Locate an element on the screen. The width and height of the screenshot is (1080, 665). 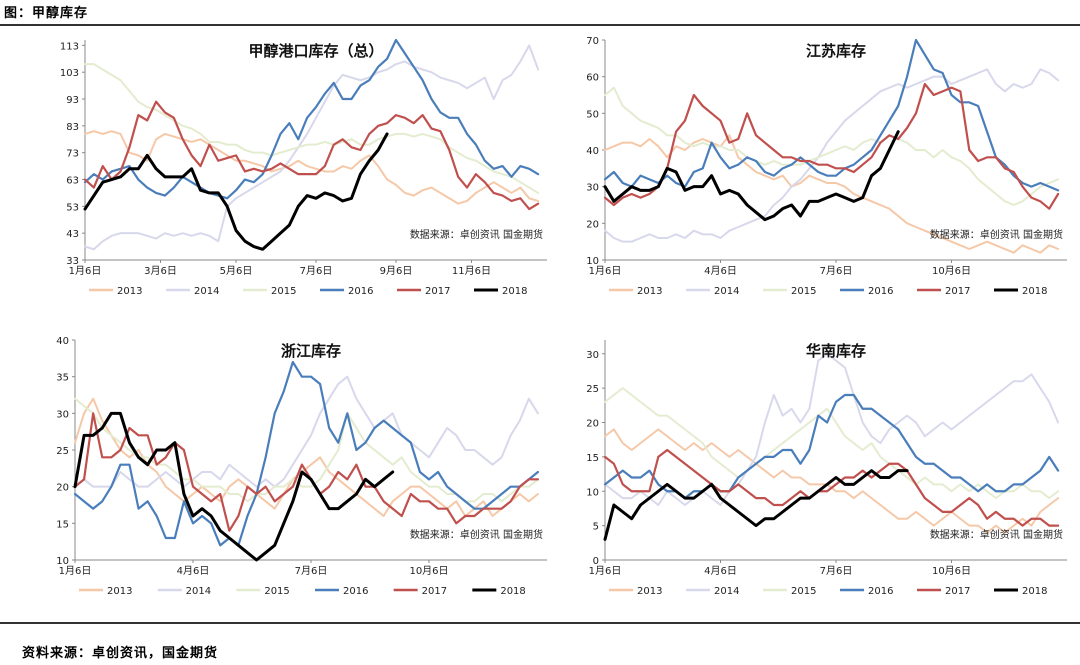
y-tick-label: 40 is located at coordinates (62, 341).